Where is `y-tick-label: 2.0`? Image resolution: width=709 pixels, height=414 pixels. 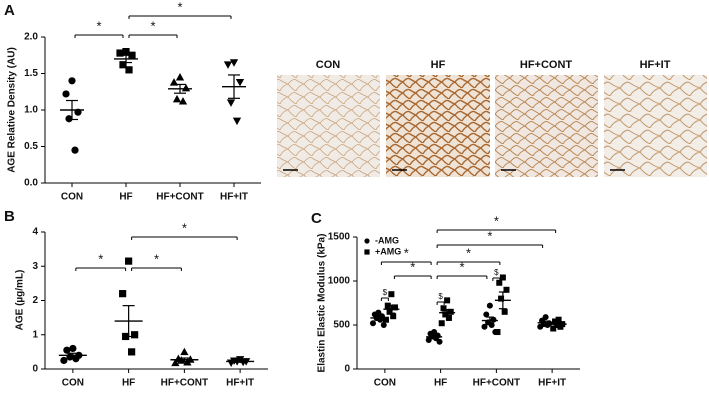
y-tick-label: 2.0 is located at coordinates (31, 37).